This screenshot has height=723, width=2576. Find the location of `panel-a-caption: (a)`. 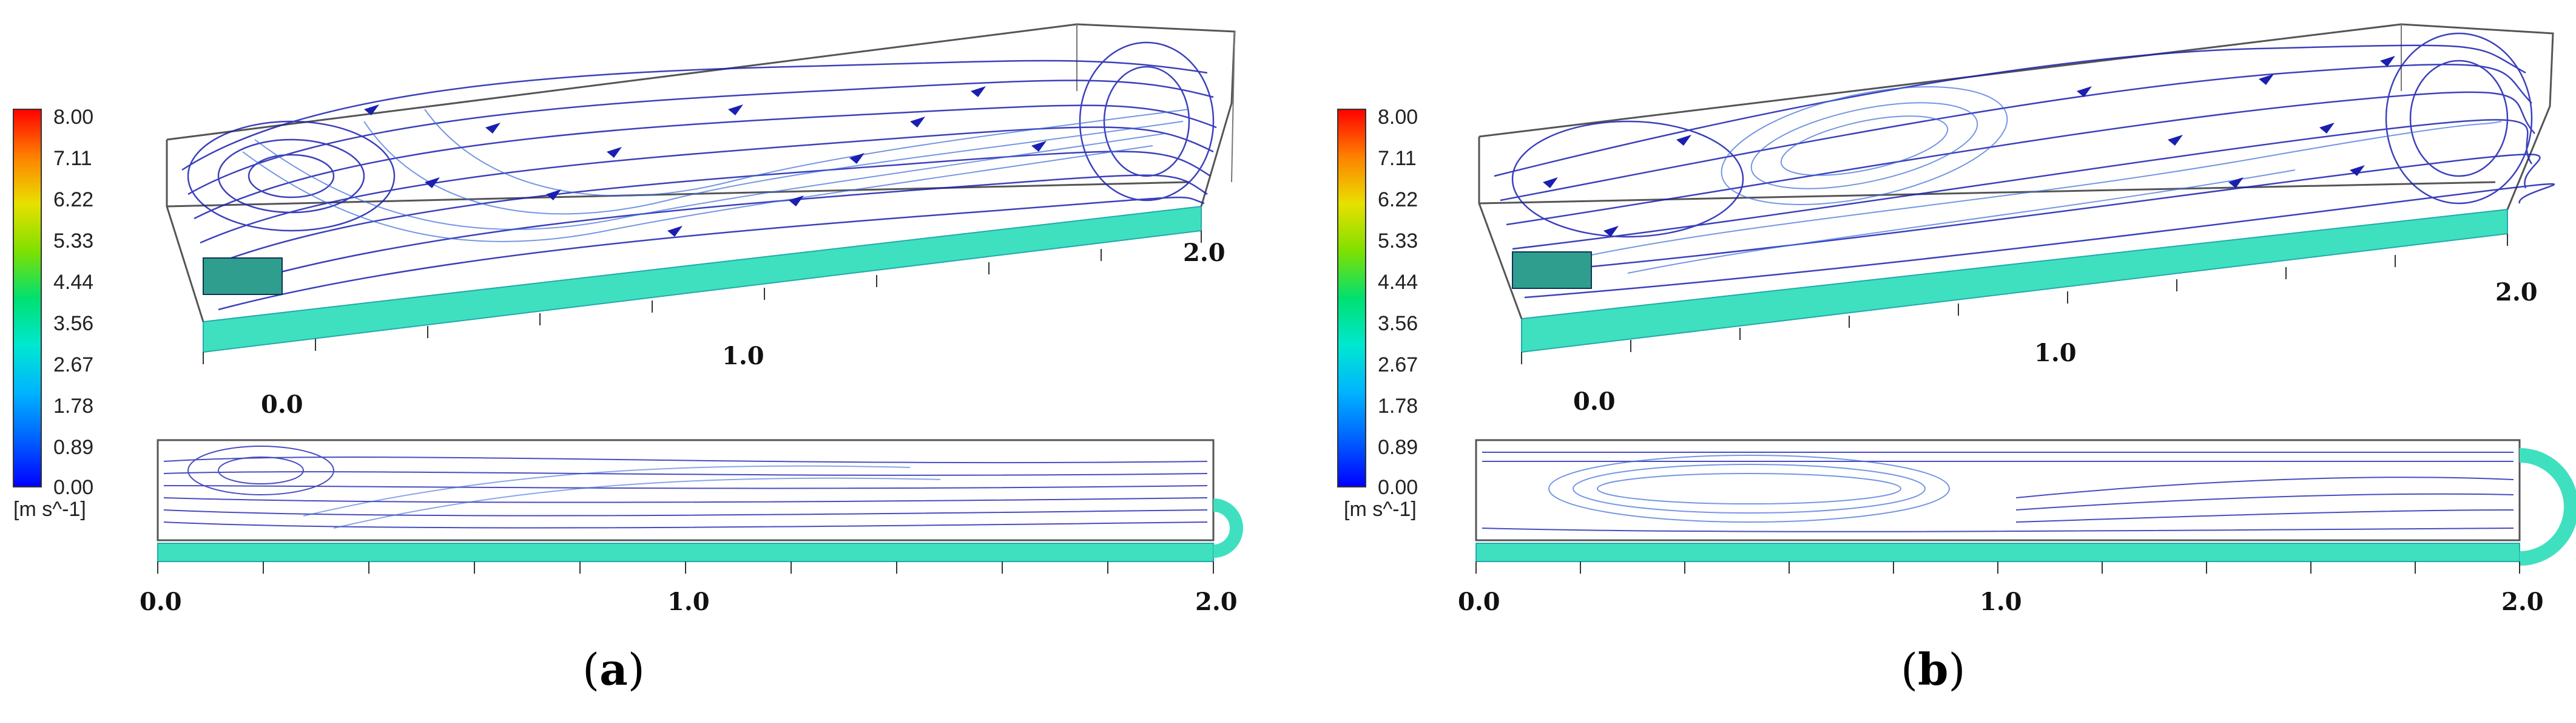

panel-a-caption: (a) is located at coordinates (613, 669).